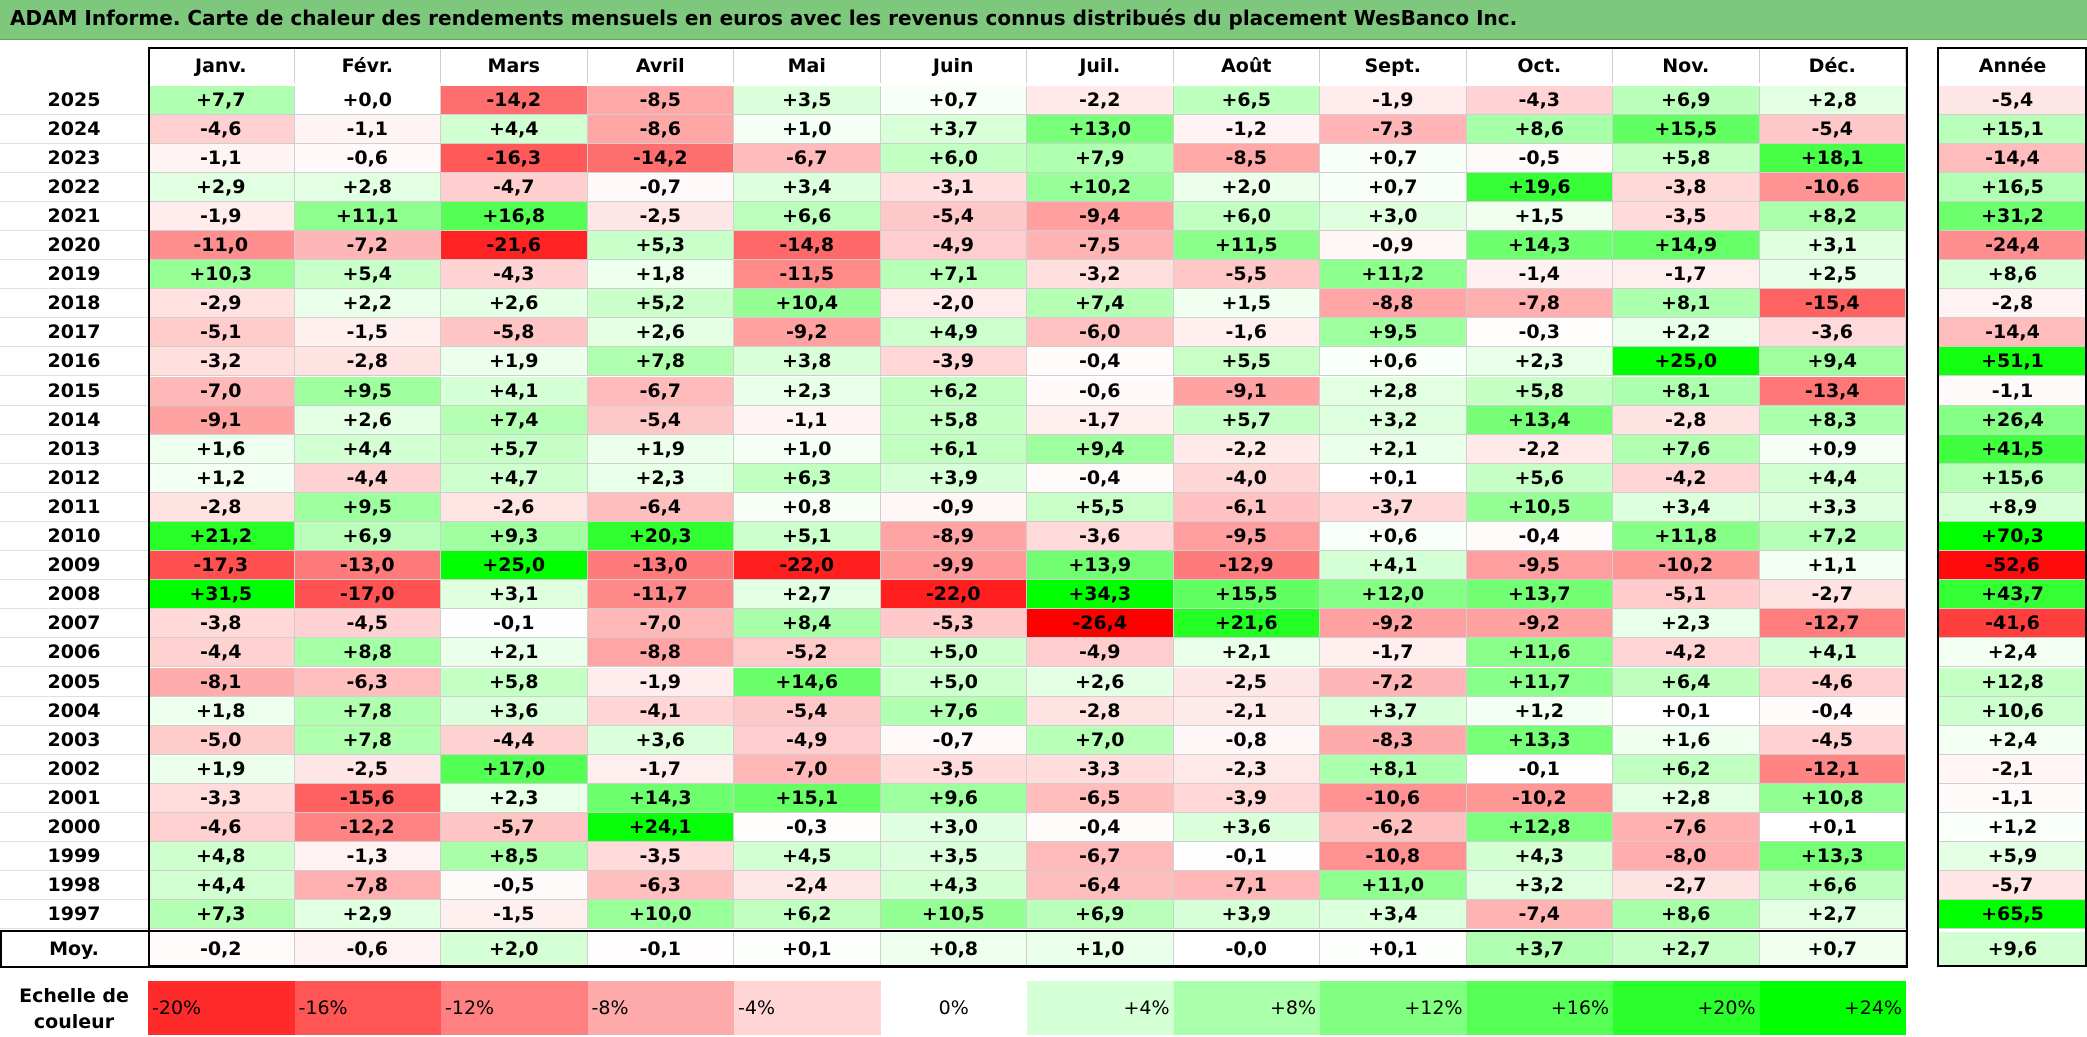 Image resolution: width=2087 pixels, height=1037 pixels. What do you see at coordinates (74, 478) in the screenshot?
I see `row-year-label: 2012` at bounding box center [74, 478].